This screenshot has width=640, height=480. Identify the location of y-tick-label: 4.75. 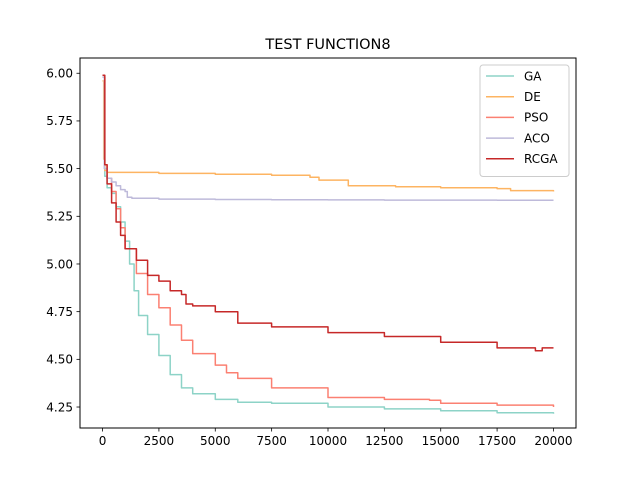
(59, 312).